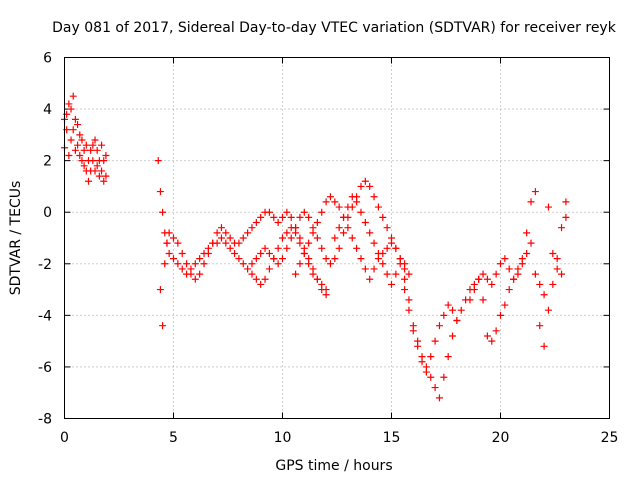  What do you see at coordinates (45, 265) in the screenshot?
I see `y-tick-label: -2` at bounding box center [45, 265].